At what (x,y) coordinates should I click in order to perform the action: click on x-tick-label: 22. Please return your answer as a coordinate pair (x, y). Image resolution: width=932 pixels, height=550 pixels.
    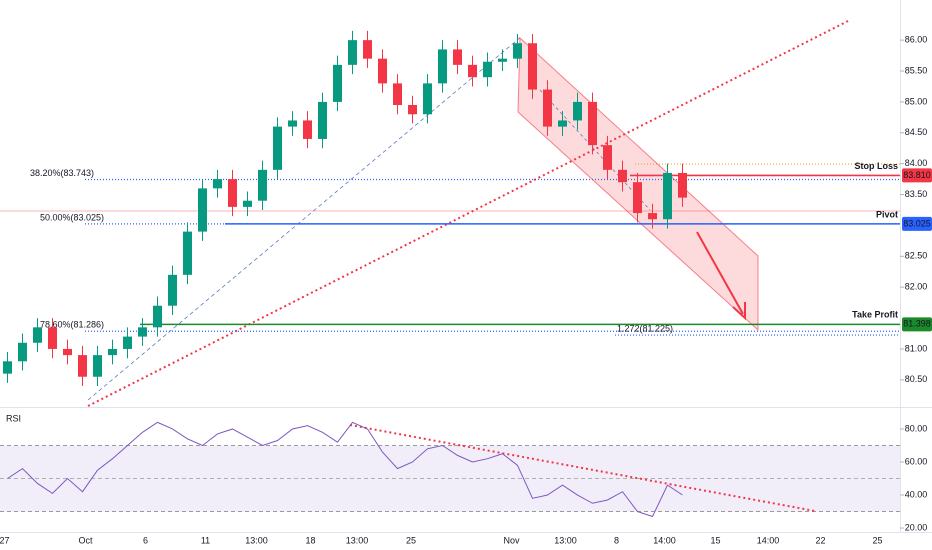
    Looking at the image, I should click on (820, 540).